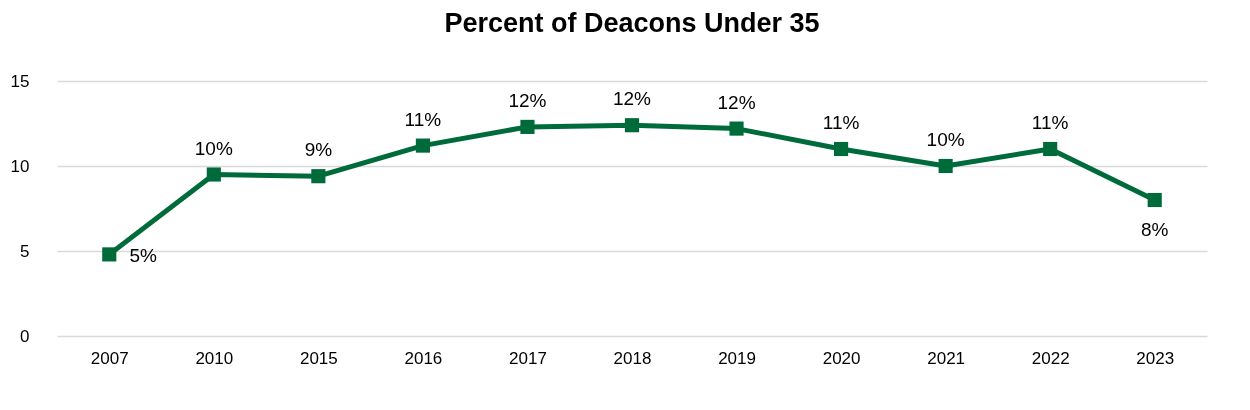 The width and height of the screenshot is (1250, 410). What do you see at coordinates (632, 358) in the screenshot?
I see `x-tick-label: 2018` at bounding box center [632, 358].